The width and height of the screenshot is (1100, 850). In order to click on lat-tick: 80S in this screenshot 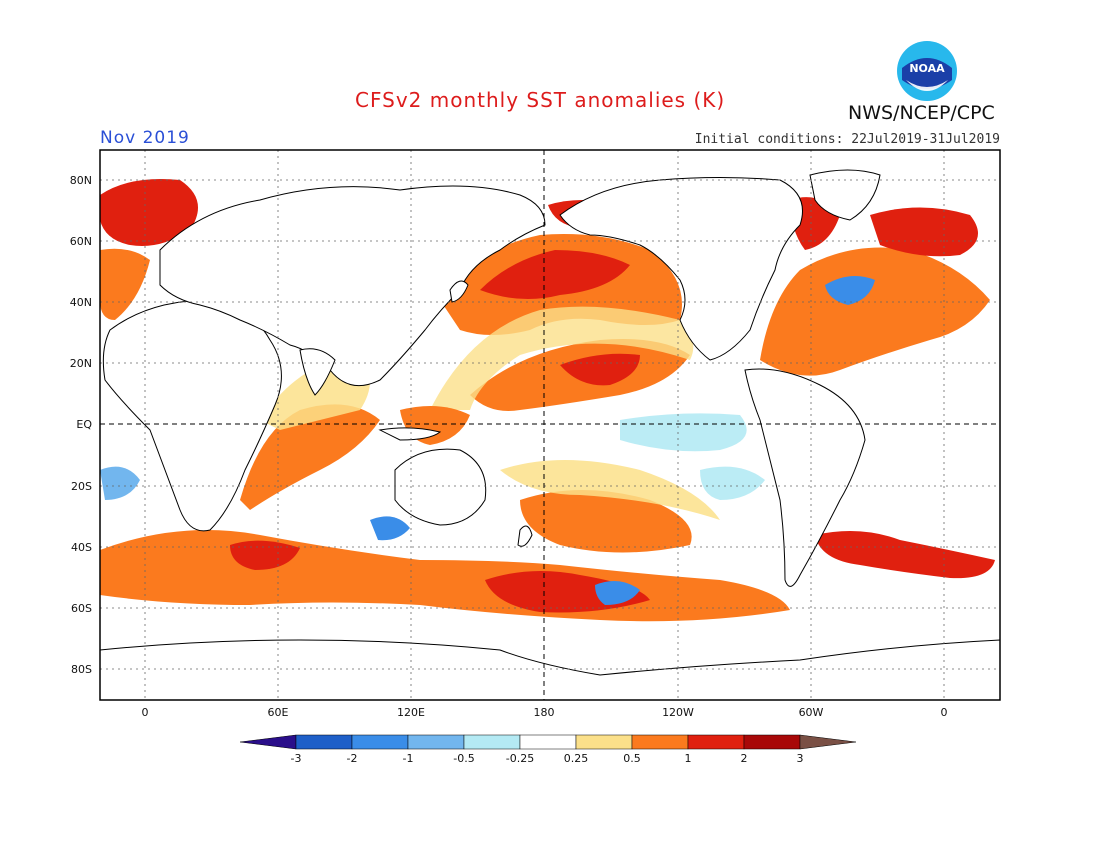, I will do `click(81, 669)`.